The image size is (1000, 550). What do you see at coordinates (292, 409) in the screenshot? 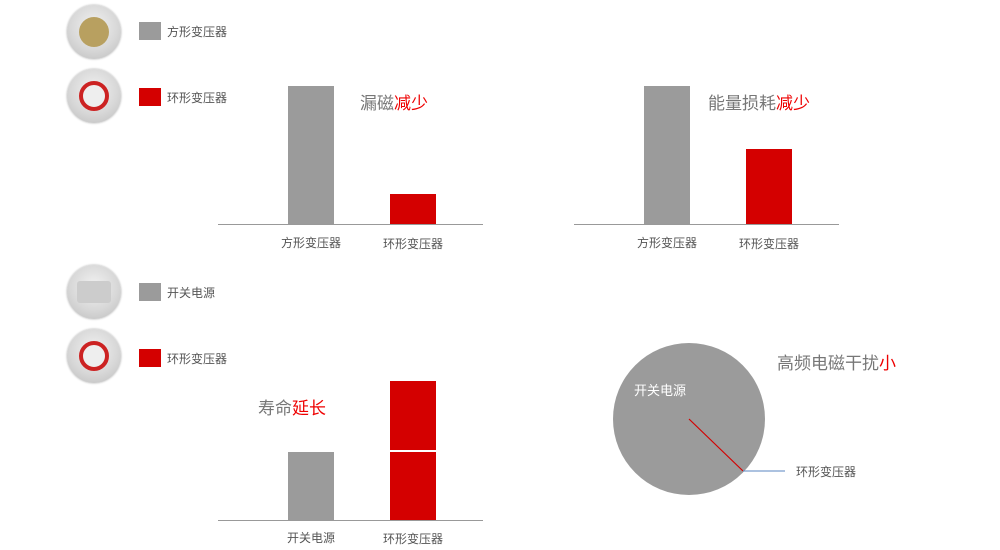
I see `chart-title: 寿命延长` at bounding box center [292, 409].